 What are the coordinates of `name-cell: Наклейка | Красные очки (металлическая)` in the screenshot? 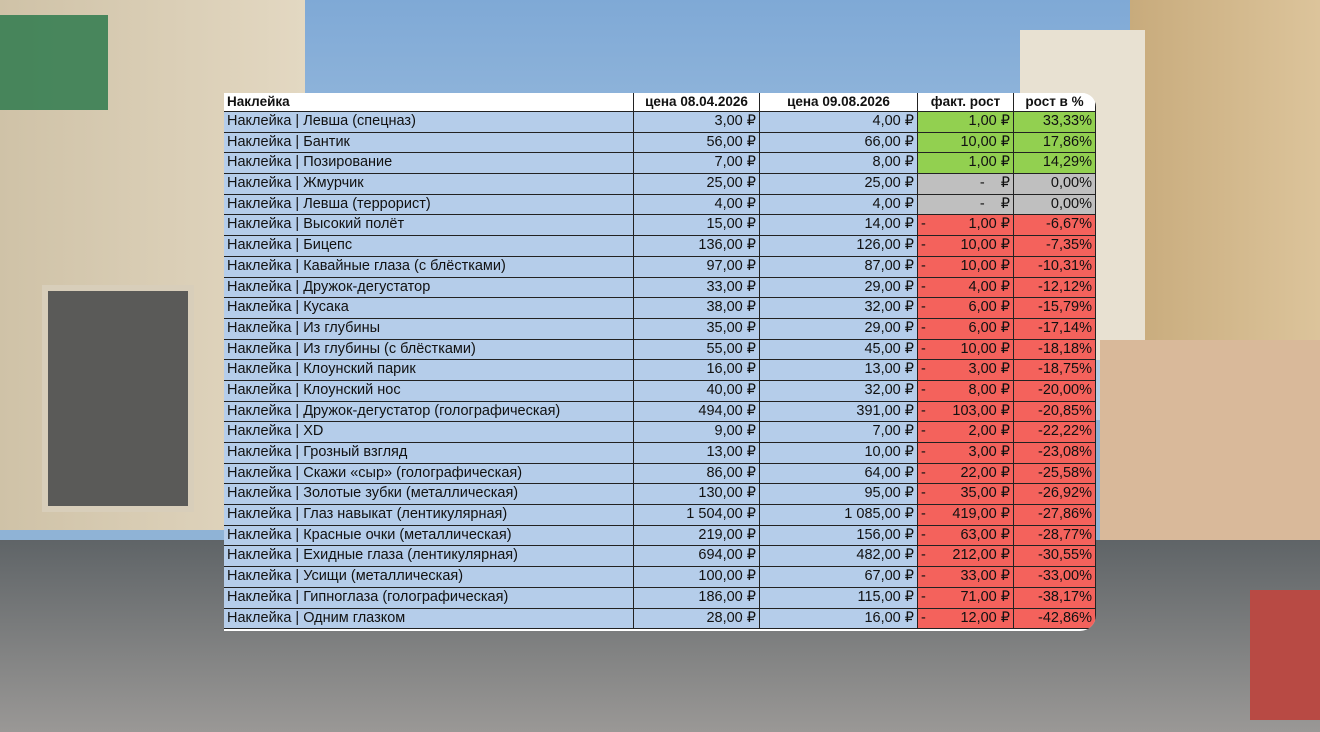 It's located at (429, 536).